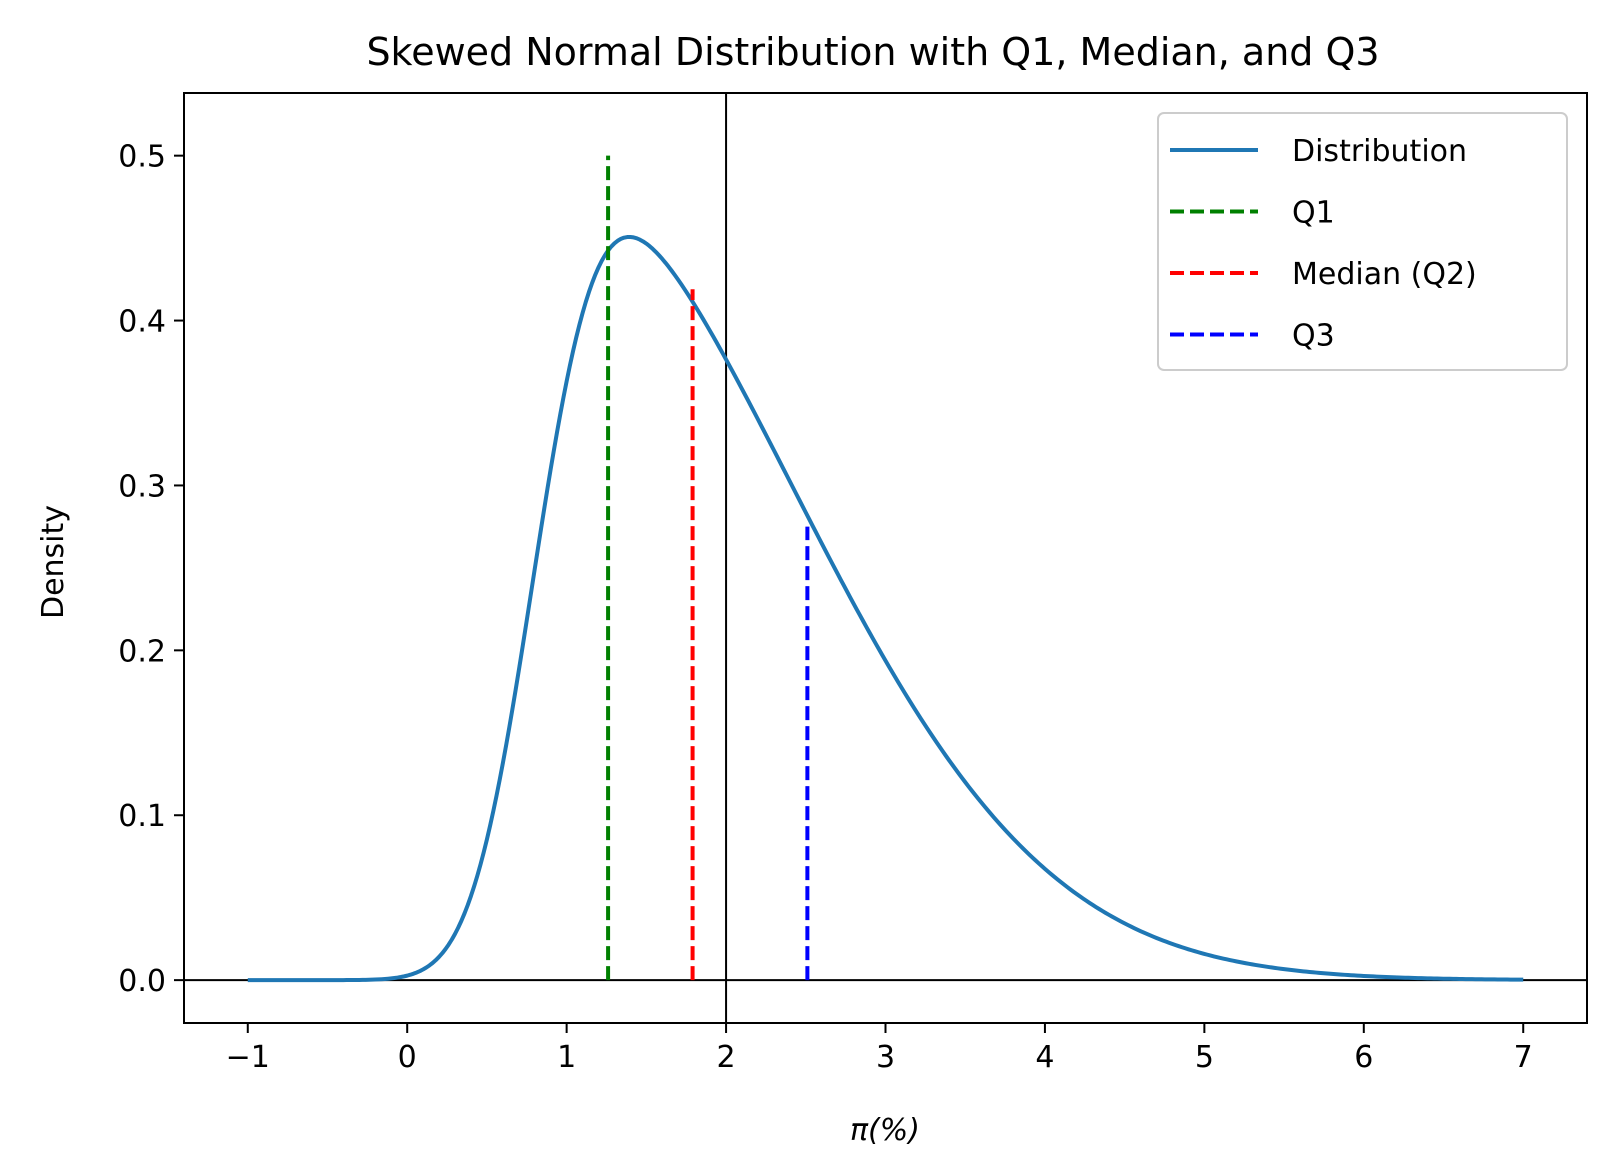  I want to click on y-tick-label: 0.3, so click(142, 486).